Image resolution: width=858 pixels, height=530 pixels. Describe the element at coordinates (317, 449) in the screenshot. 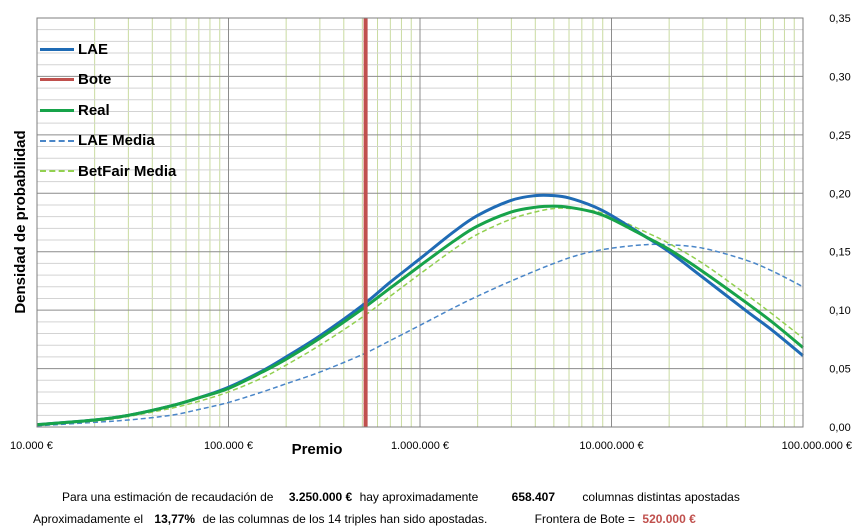

I see `x-axis-label: Premio` at that location.